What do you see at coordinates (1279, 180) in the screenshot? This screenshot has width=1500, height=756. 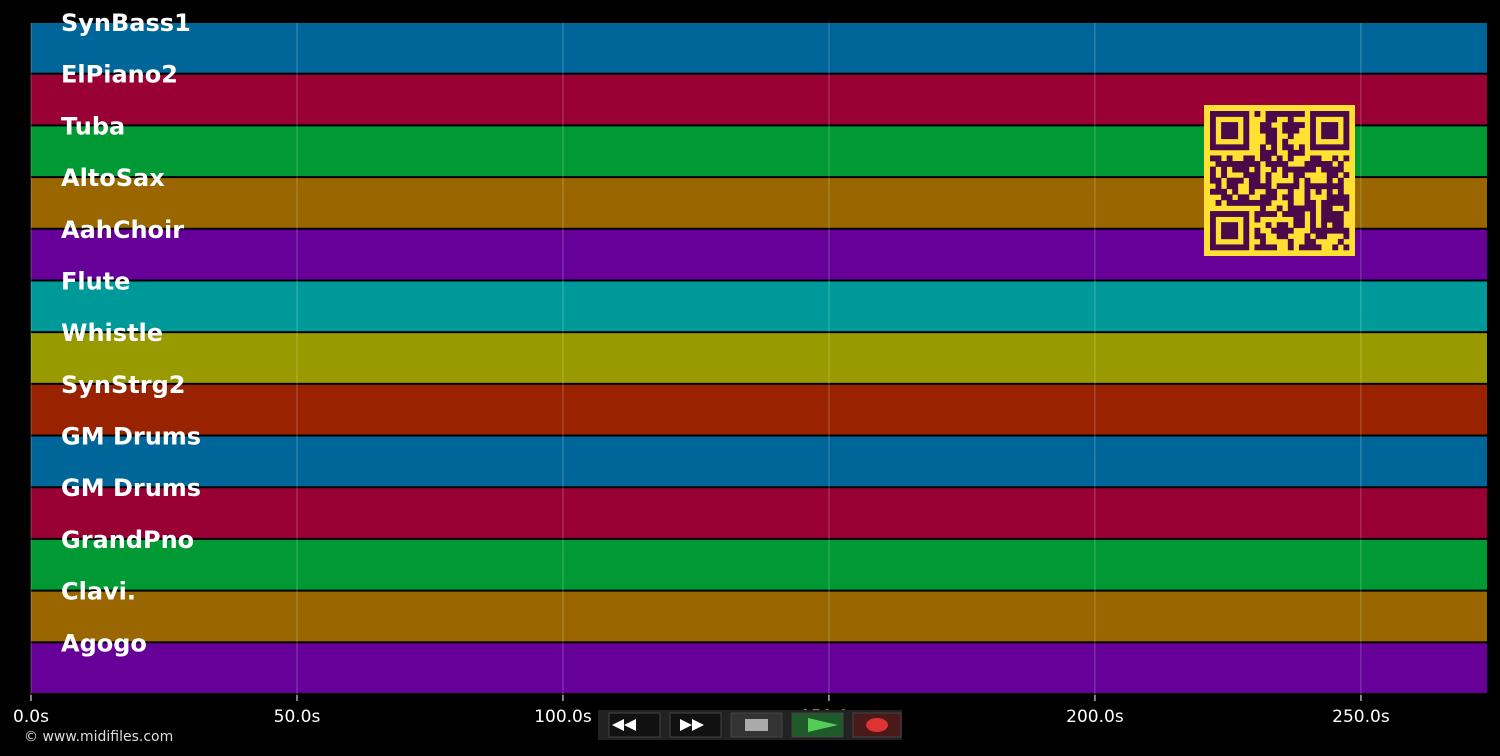 I see `qr-code` at bounding box center [1279, 180].